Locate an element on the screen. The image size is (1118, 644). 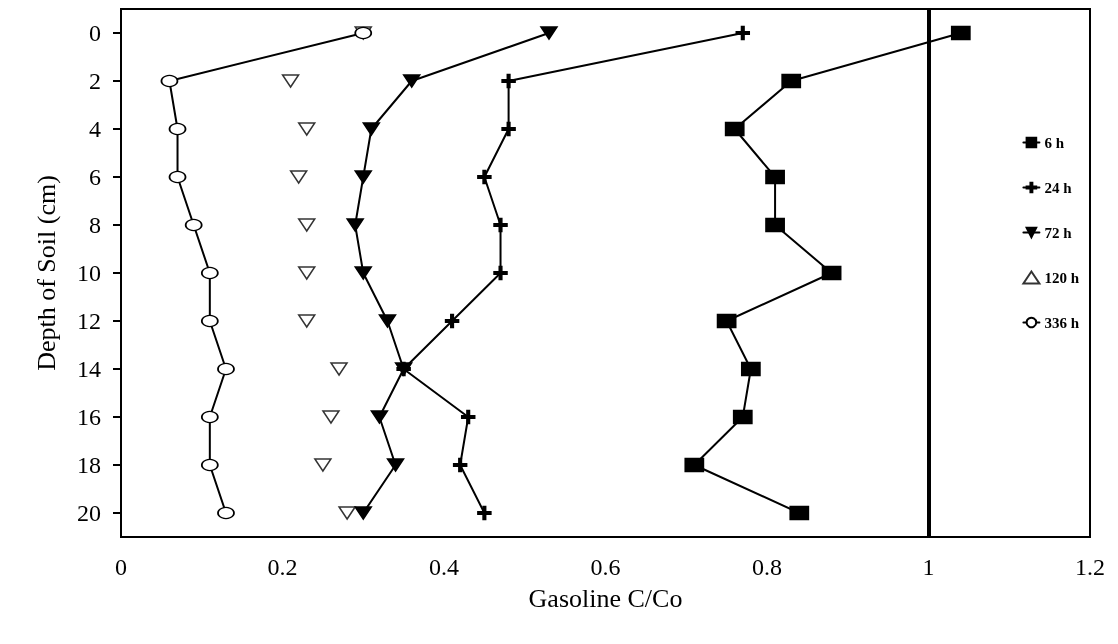
y-tick-label: 4 is located at coordinates (95, 129).